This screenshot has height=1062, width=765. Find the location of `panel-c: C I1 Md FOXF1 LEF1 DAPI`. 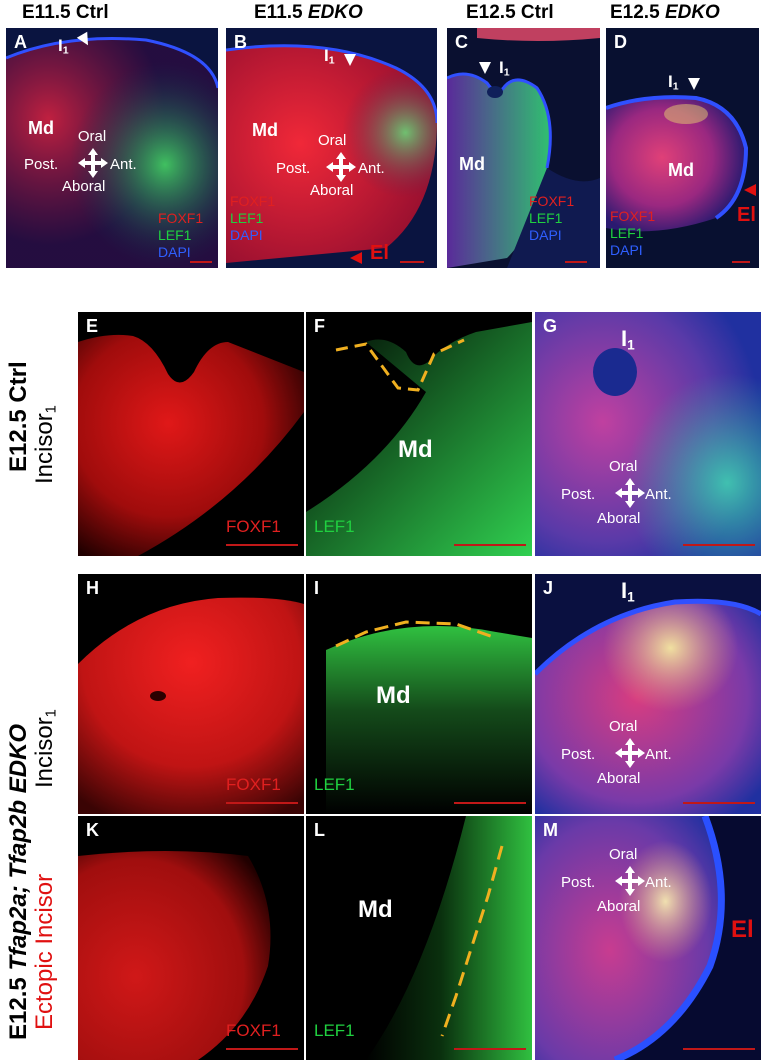

panel-c: C I1 Md FOXF1 LEF1 DAPI is located at coordinates (523, 148).